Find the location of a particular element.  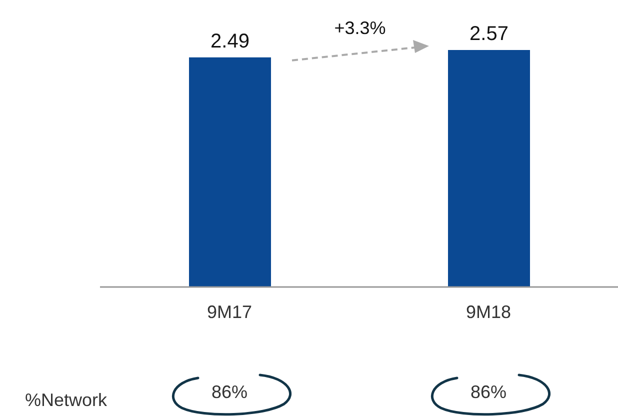

x-tick-label: 9M18 is located at coordinates (489, 312).